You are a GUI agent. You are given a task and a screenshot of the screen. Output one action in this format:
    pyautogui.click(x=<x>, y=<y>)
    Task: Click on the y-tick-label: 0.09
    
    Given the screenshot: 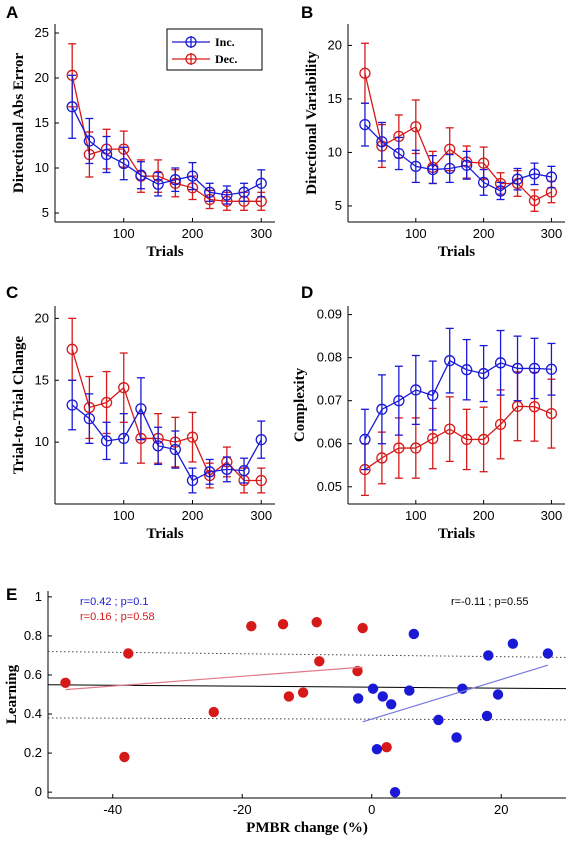 What is the action you would take?
    pyautogui.click(x=329, y=314)
    